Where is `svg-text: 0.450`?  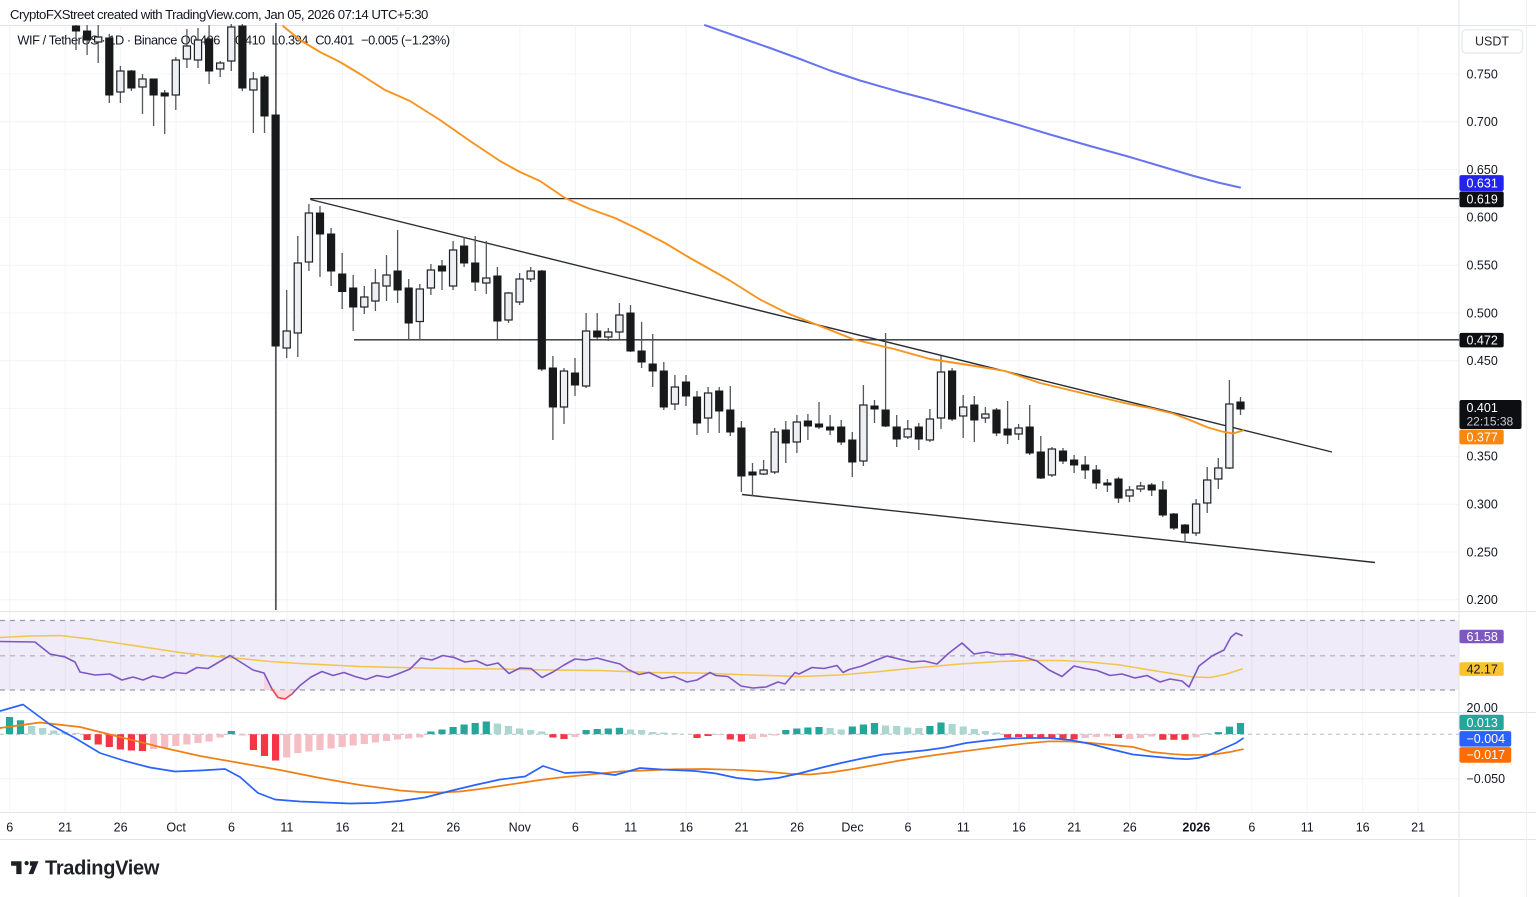 svg-text: 0.450 is located at coordinates (1482, 361).